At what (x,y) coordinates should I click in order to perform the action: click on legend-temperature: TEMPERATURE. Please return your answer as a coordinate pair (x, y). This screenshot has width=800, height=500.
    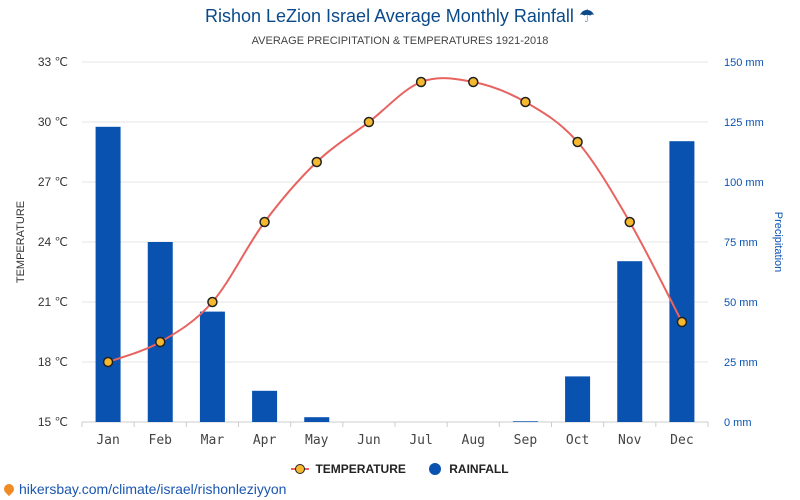
    Looking at the image, I should click on (348, 469).